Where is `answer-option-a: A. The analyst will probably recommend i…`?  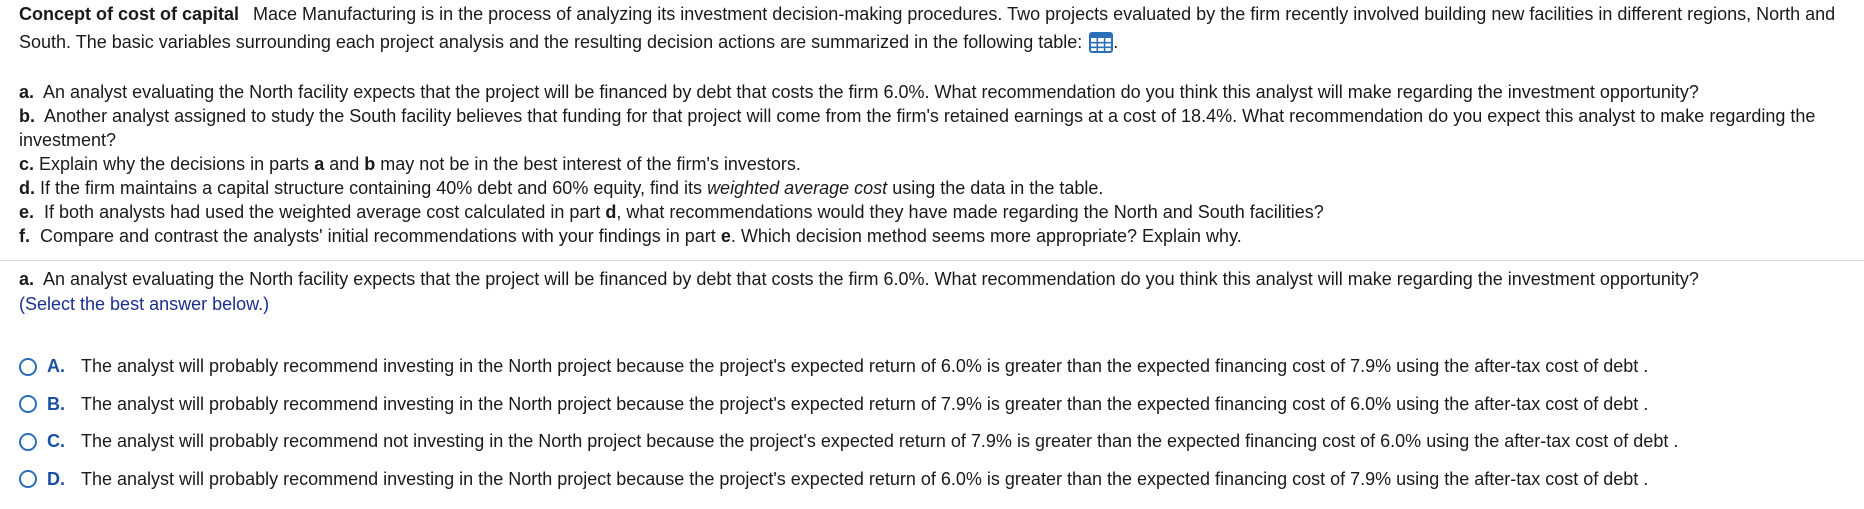 answer-option-a: A. The analyst will probably recommend i… is located at coordinates (937, 367).